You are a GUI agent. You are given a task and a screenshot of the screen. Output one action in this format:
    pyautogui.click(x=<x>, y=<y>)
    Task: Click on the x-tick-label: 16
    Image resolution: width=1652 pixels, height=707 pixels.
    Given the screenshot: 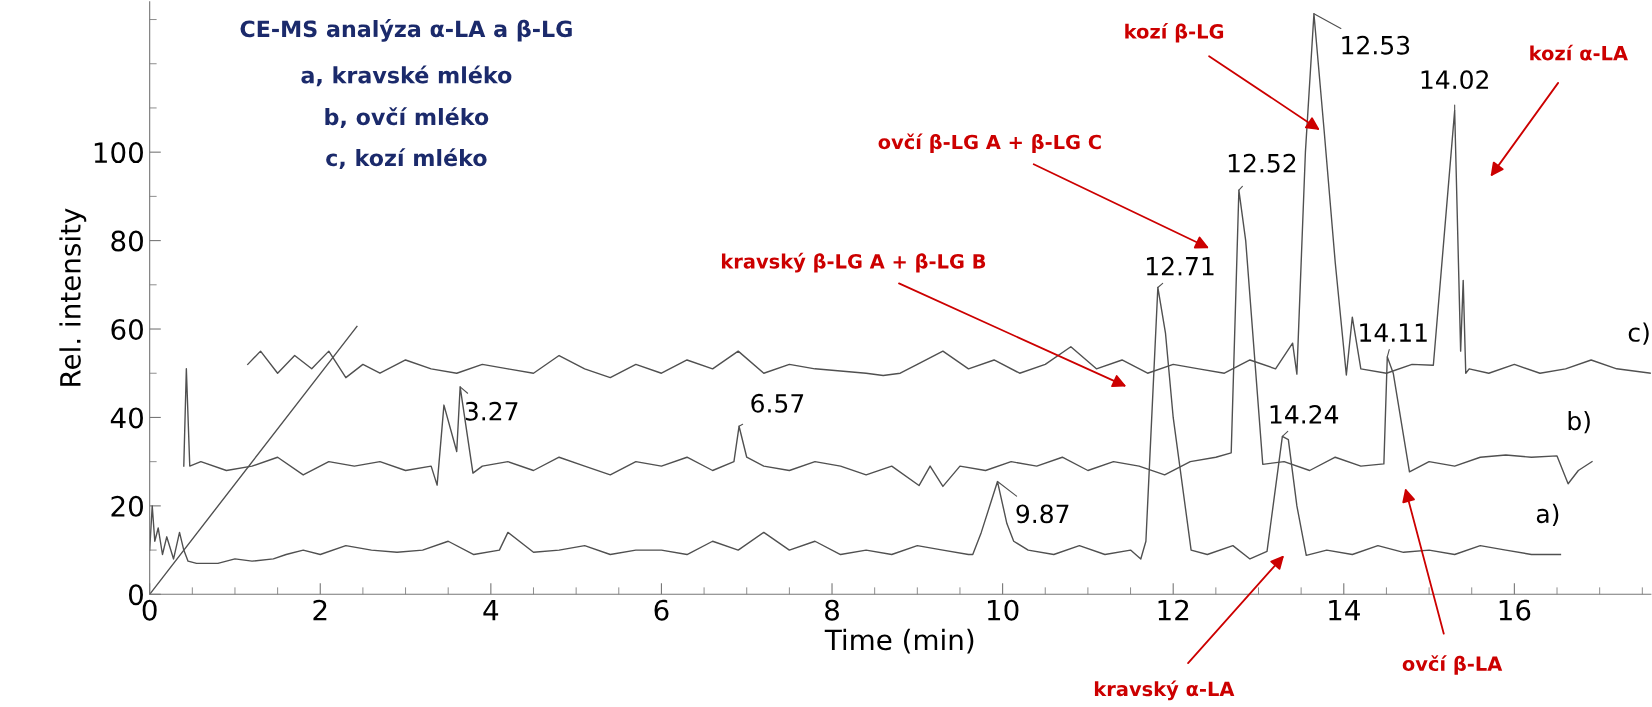 What is the action you would take?
    pyautogui.click(x=1515, y=610)
    